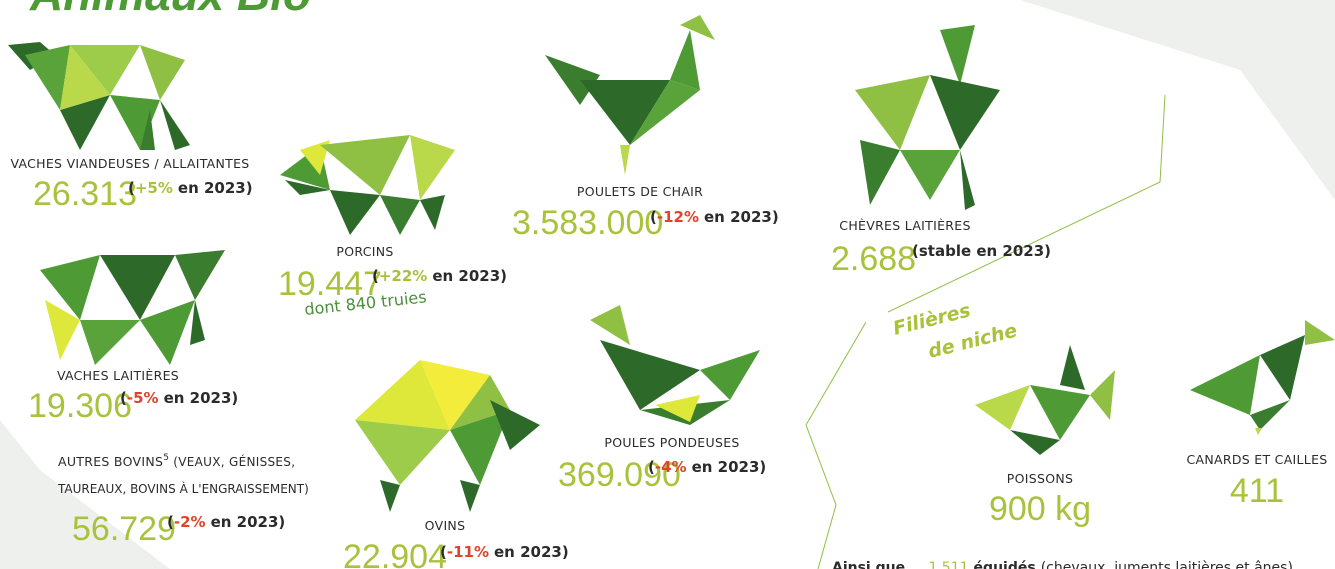 The width and height of the screenshot is (1335, 569). I want to click on trend: (-4% en 2023), so click(707, 467).